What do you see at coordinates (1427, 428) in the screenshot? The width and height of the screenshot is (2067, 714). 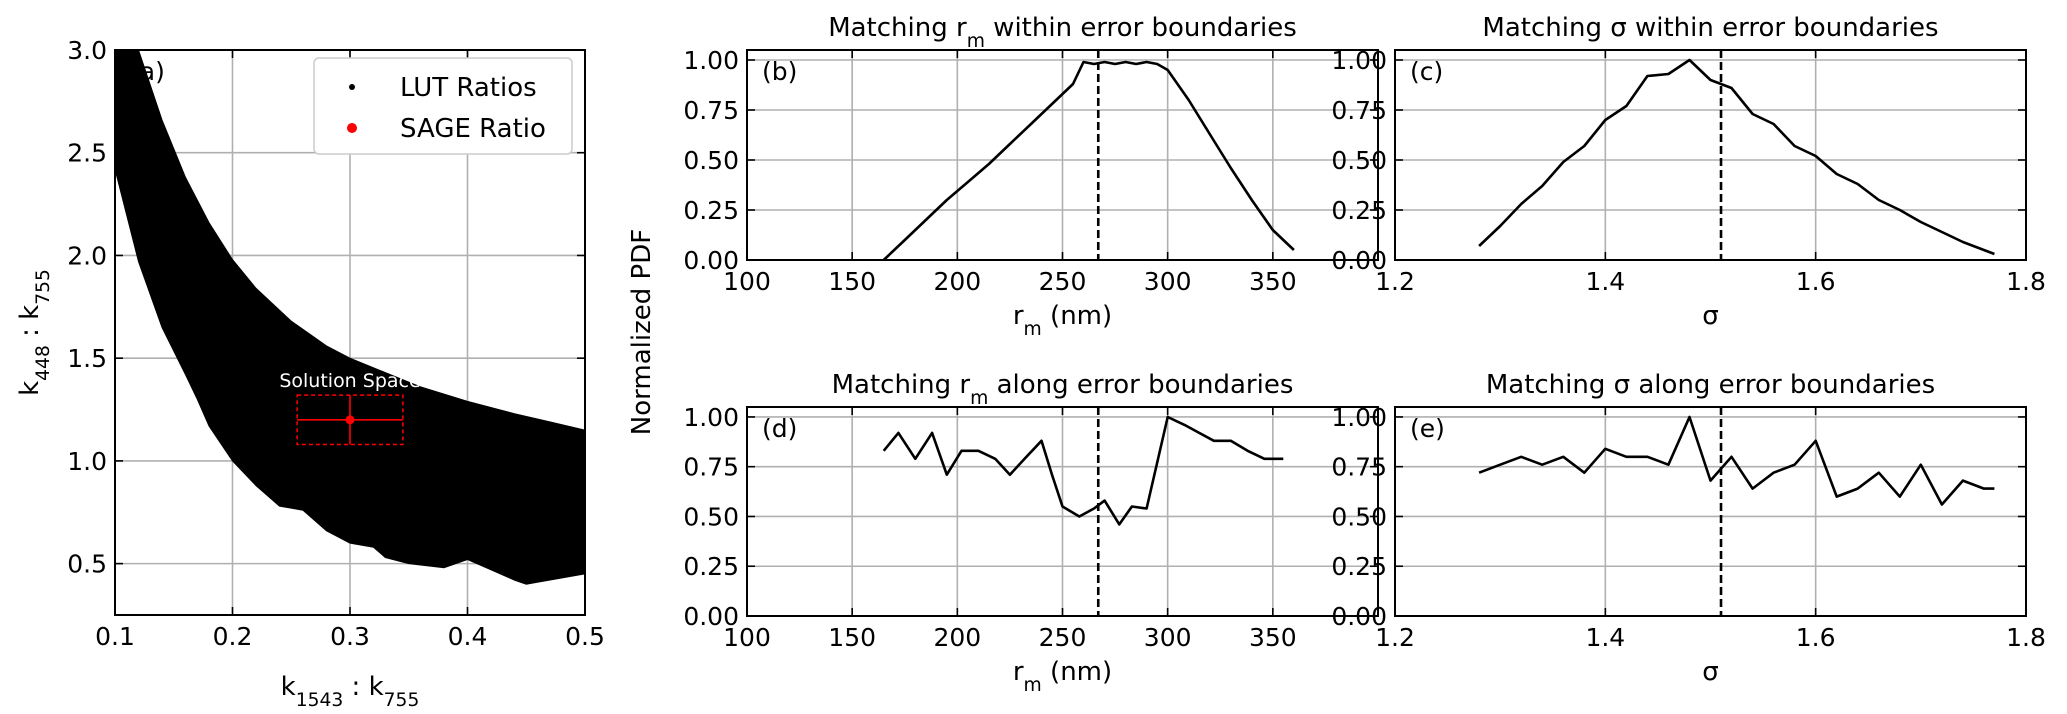 I see `panel-tag: (e)` at bounding box center [1427, 428].